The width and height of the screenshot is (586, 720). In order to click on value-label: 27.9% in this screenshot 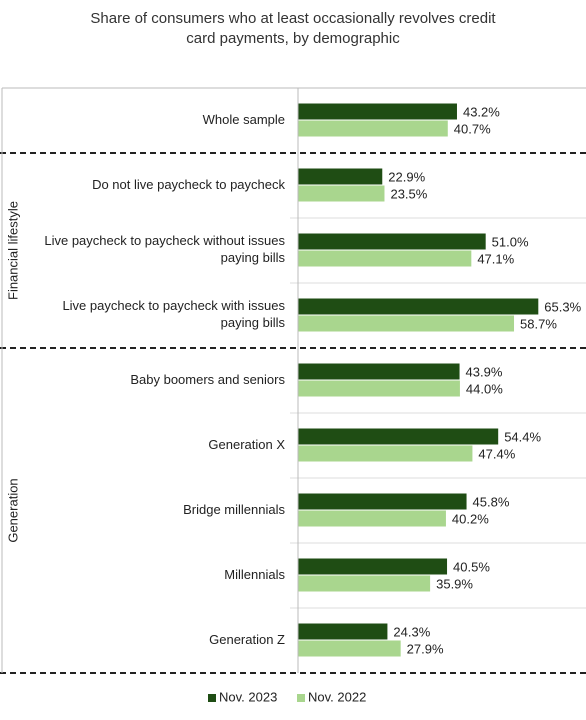, I will do `click(425, 648)`.